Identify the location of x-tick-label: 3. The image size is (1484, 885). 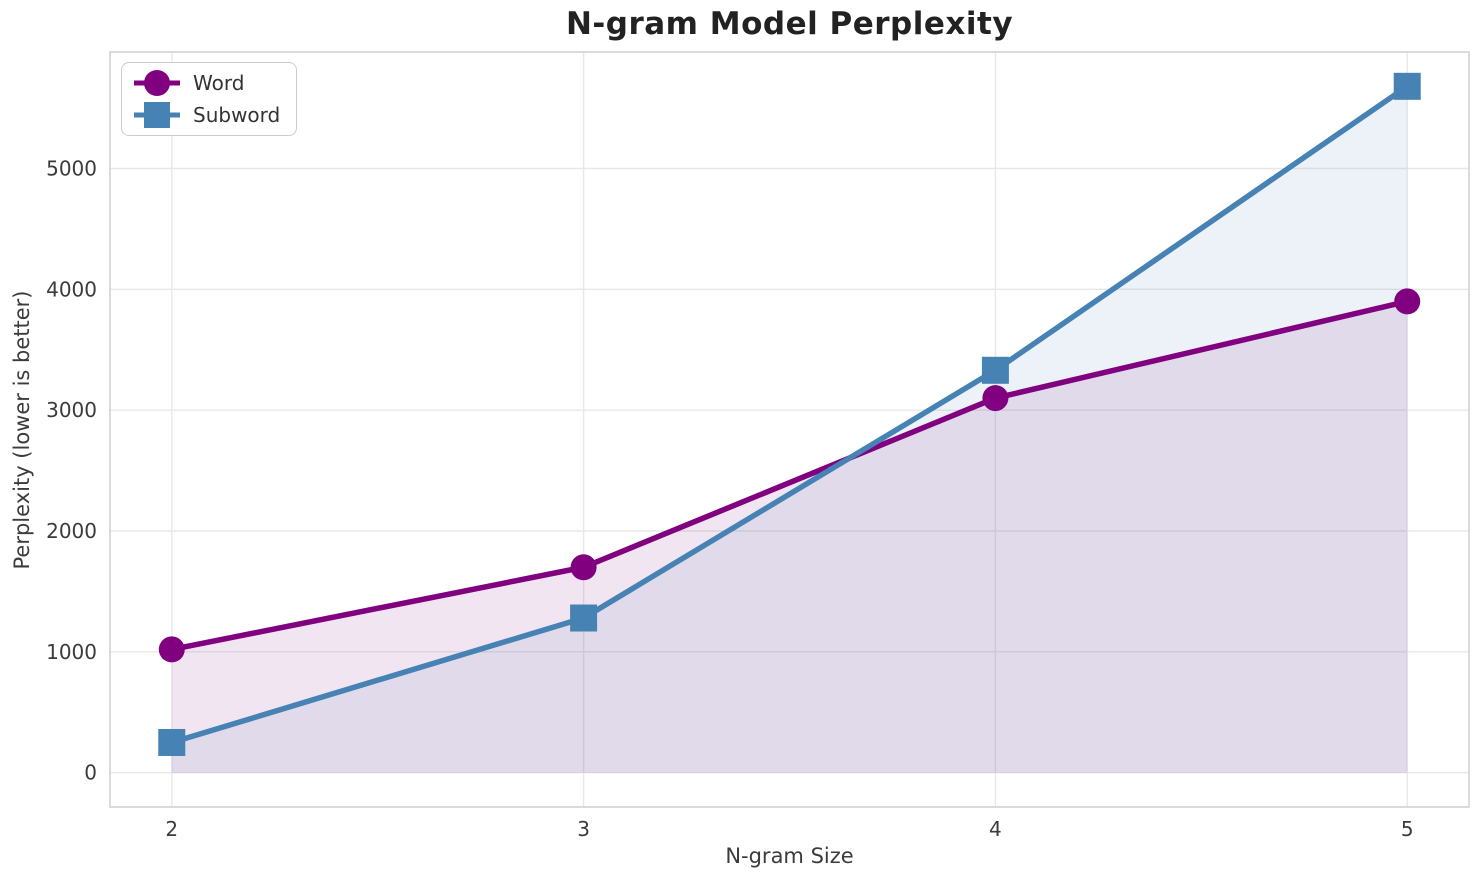
(583, 829).